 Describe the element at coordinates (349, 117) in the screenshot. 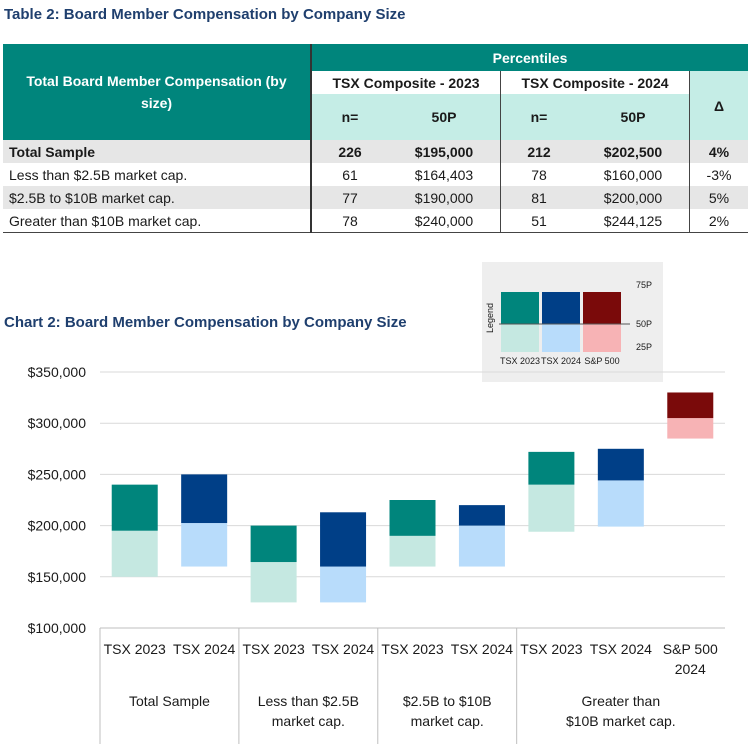

I see `n-2023-header: n=` at that location.